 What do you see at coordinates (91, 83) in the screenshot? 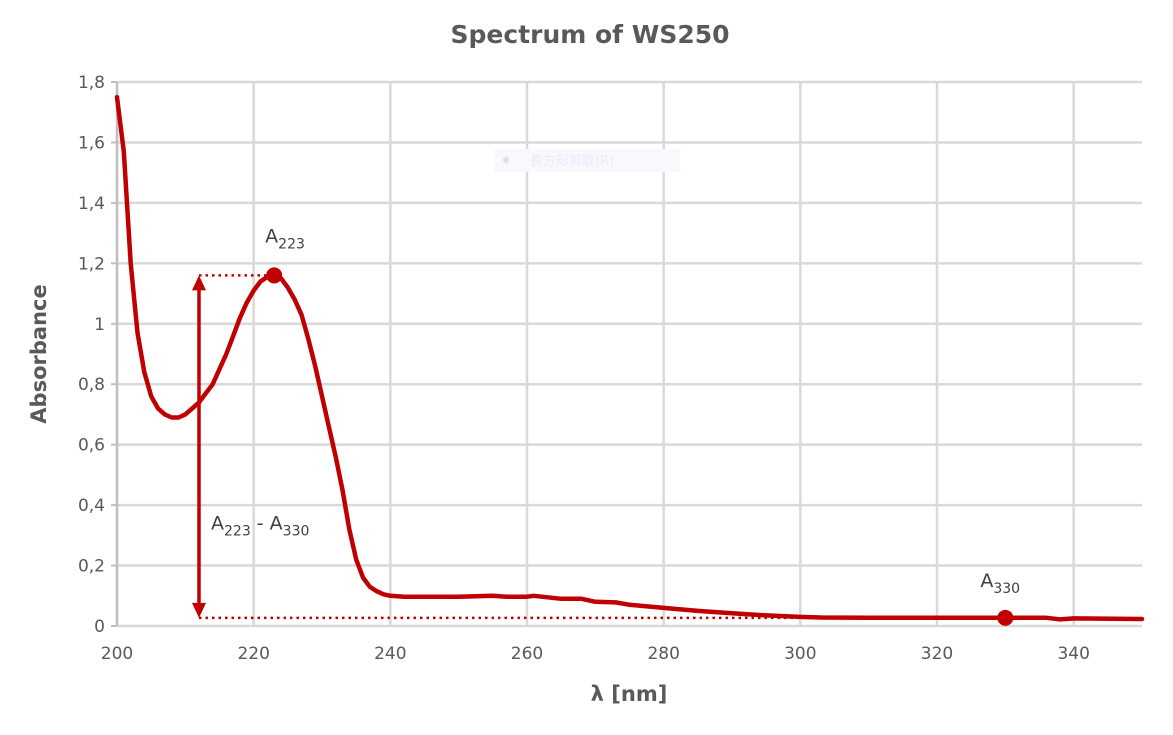
I see `y-tick-label: 1,8` at bounding box center [91, 83].